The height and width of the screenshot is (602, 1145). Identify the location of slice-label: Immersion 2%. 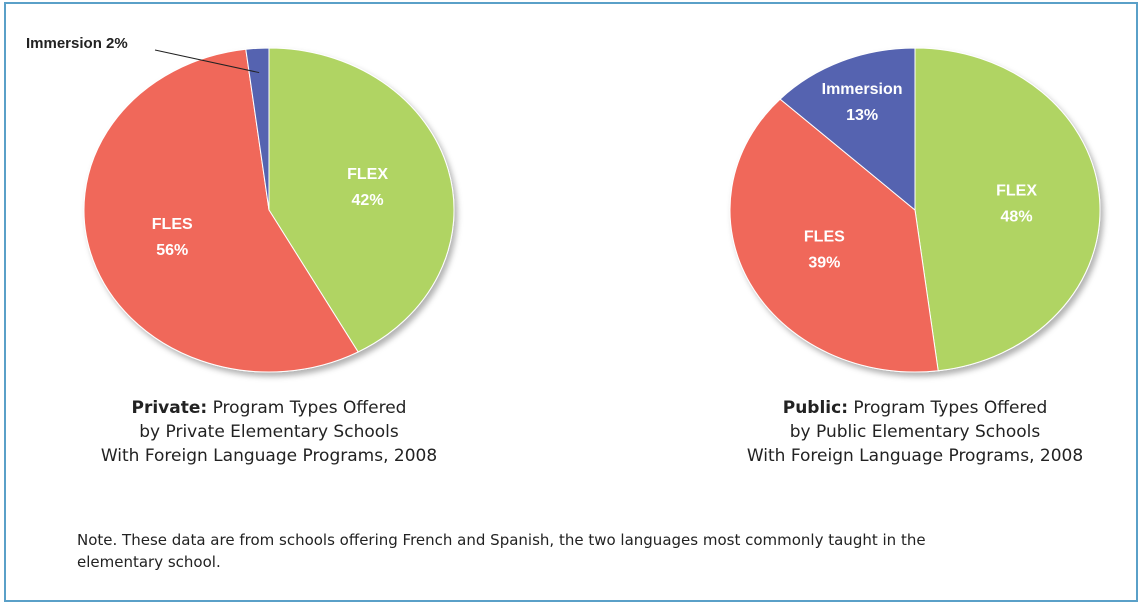
(77, 43).